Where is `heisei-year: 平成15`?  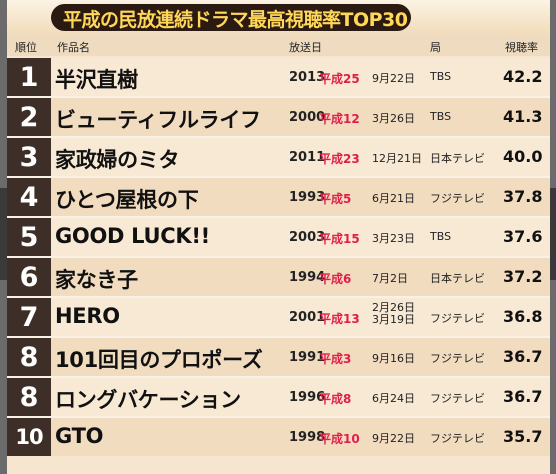
heisei-year: 平成15 is located at coordinates (339, 239).